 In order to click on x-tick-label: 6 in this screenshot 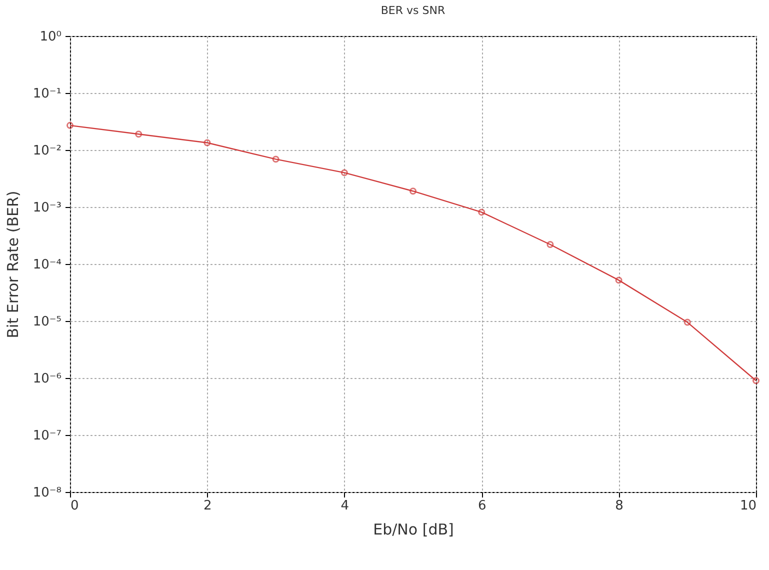, I will do `click(482, 506)`.